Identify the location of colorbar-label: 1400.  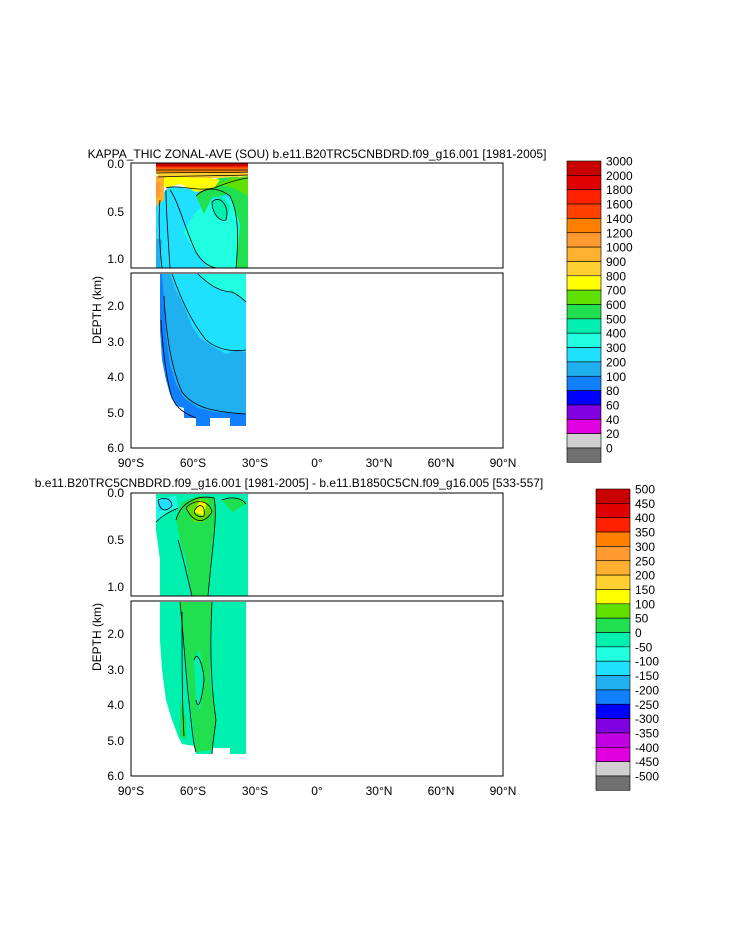
(619, 219).